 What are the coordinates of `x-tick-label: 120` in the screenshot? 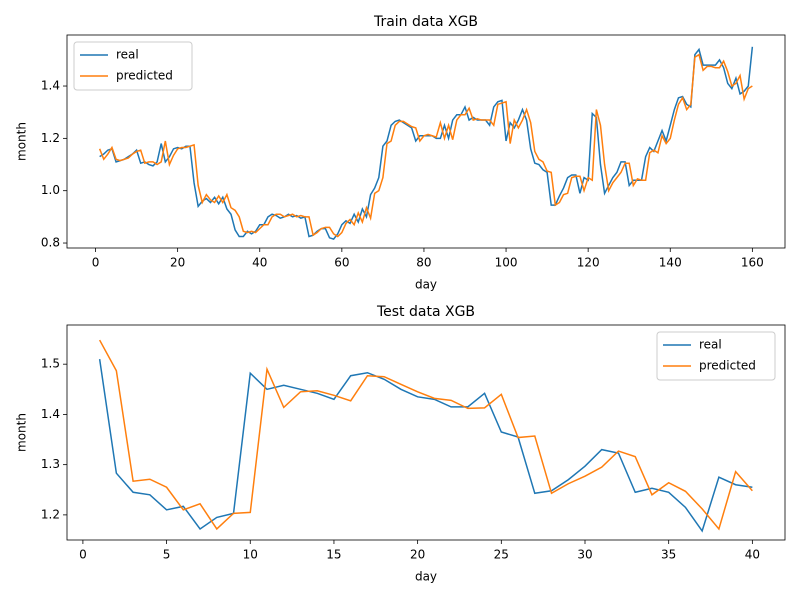 It's located at (588, 263).